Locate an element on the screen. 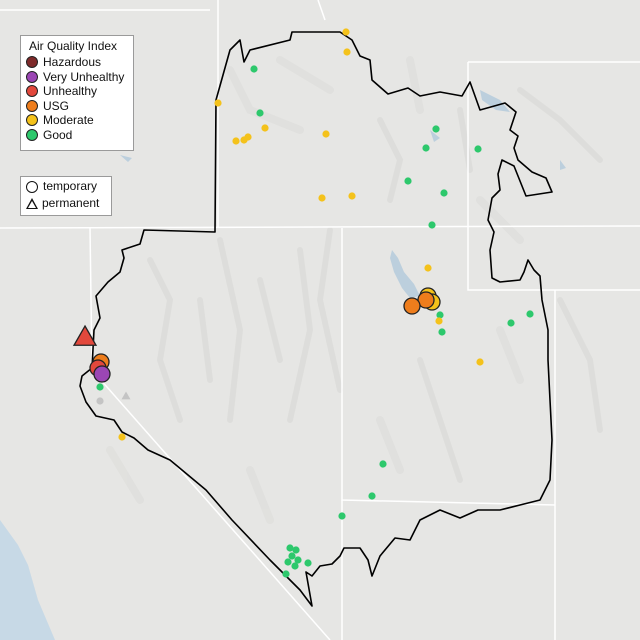 This screenshot has width=640, height=640. legend-item-permanent: permanent is located at coordinates (68, 203).